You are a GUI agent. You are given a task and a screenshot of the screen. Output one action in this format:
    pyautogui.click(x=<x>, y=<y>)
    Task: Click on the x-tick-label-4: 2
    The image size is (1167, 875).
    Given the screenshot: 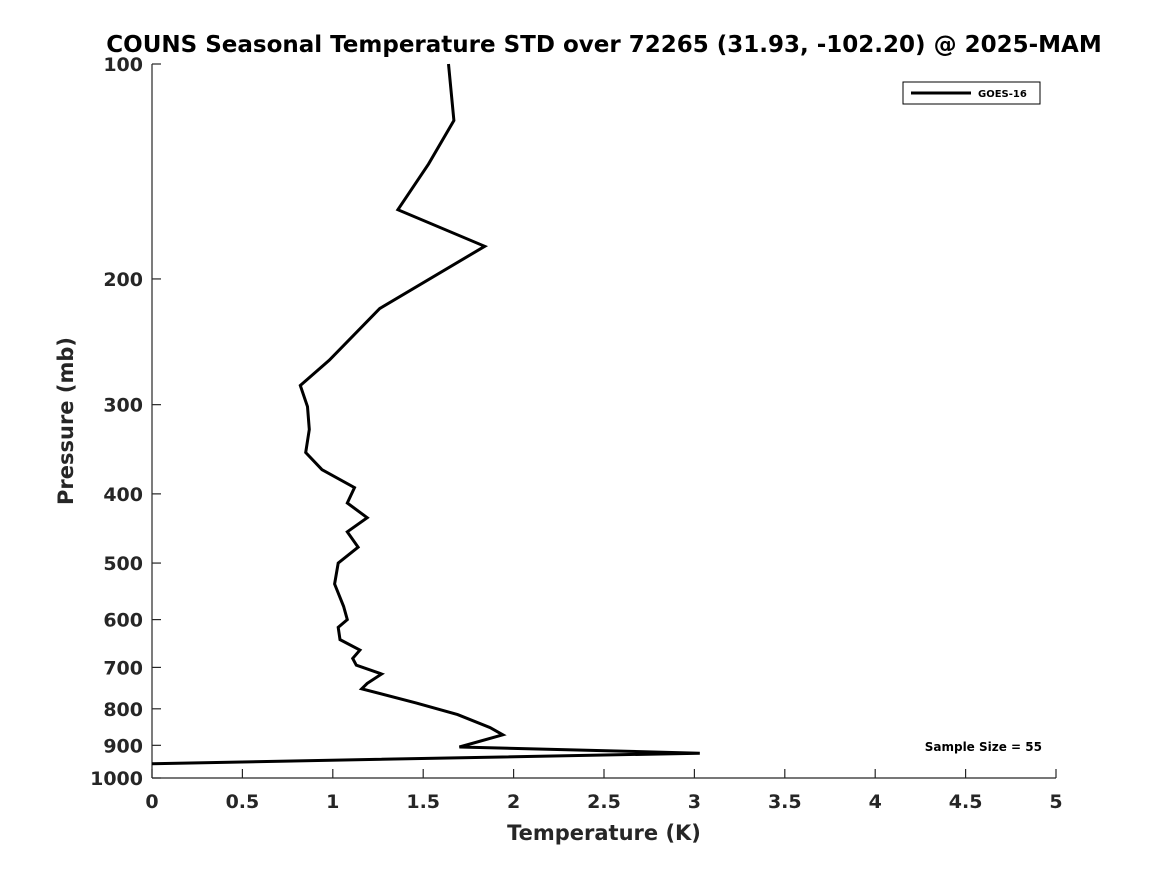 What is the action you would take?
    pyautogui.click(x=513, y=802)
    